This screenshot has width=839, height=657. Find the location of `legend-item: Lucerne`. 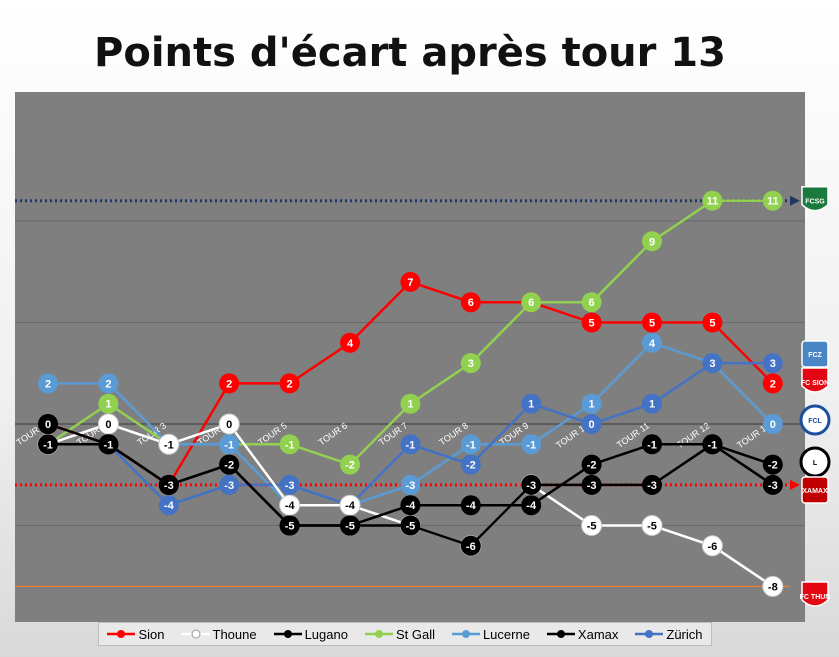

legend-item: Lucerne is located at coordinates (490, 634).